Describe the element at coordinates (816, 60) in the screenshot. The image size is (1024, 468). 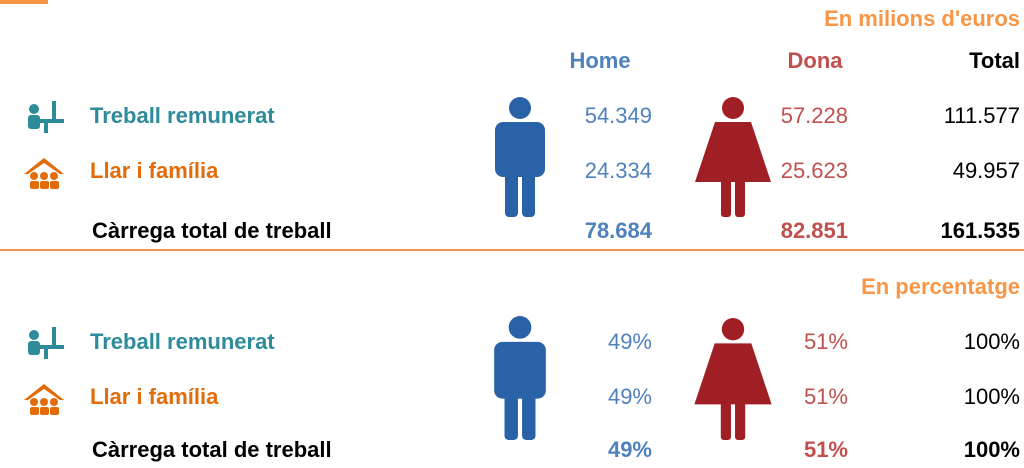
I see `column-header: Dona` at that location.